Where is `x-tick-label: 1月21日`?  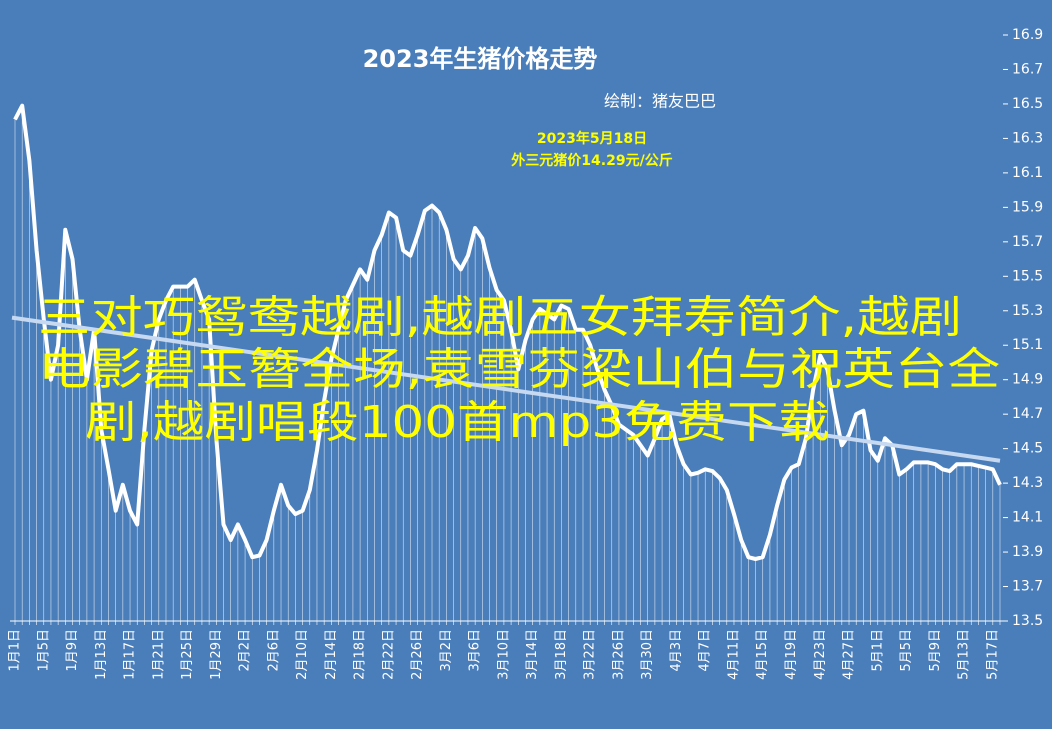 x-tick-label: 1月21日 is located at coordinates (158, 654).